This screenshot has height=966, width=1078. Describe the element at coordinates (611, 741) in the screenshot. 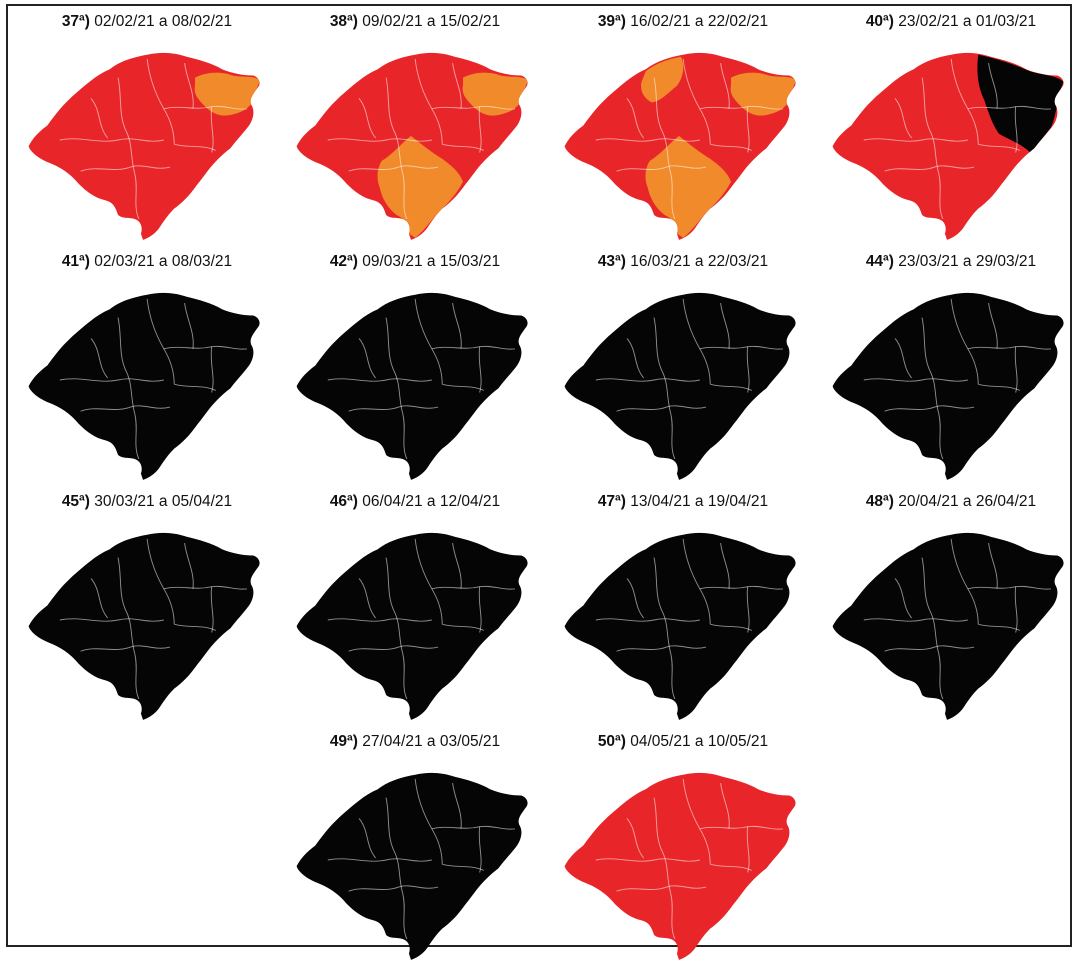

I see `week-number: 50ª)` at that location.